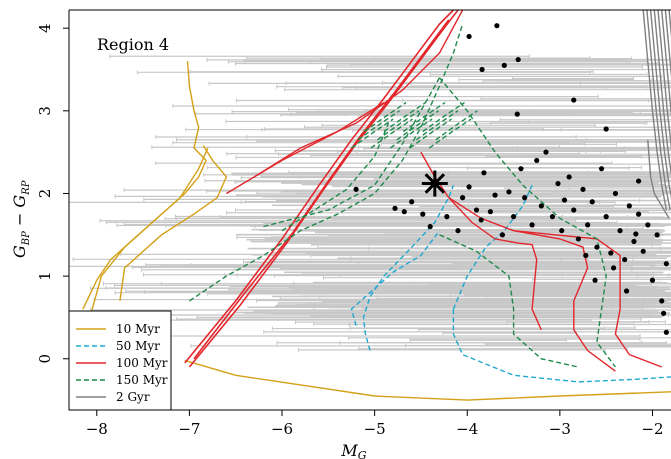  I want to click on y-tick-label: 4, so click(45, 28).